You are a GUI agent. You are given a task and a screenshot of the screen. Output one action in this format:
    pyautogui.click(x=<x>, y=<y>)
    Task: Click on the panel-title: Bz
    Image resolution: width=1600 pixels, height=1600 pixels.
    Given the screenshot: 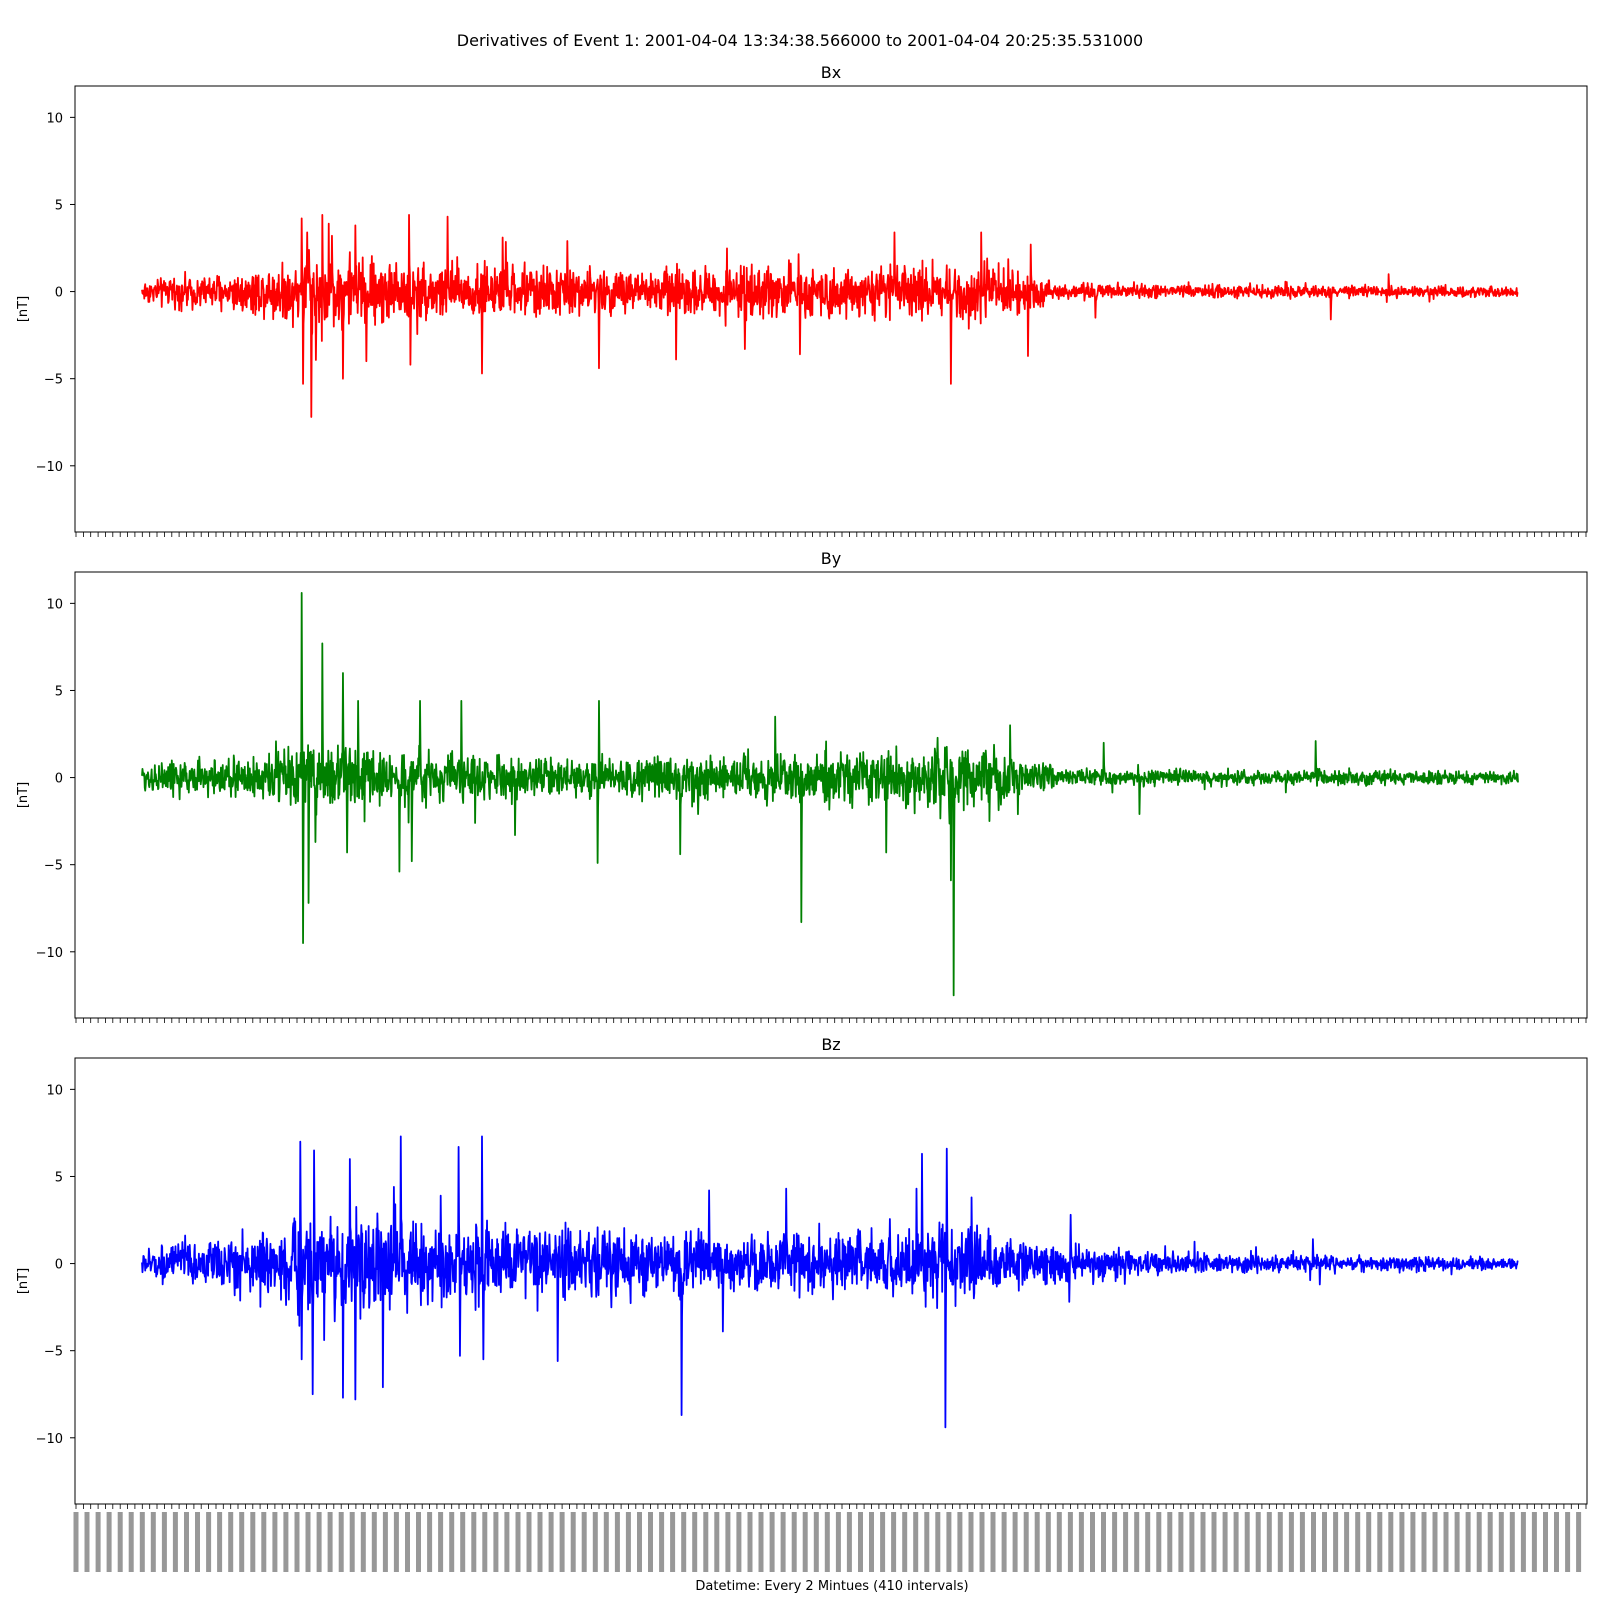 What is the action you would take?
    pyautogui.click(x=830, y=1044)
    